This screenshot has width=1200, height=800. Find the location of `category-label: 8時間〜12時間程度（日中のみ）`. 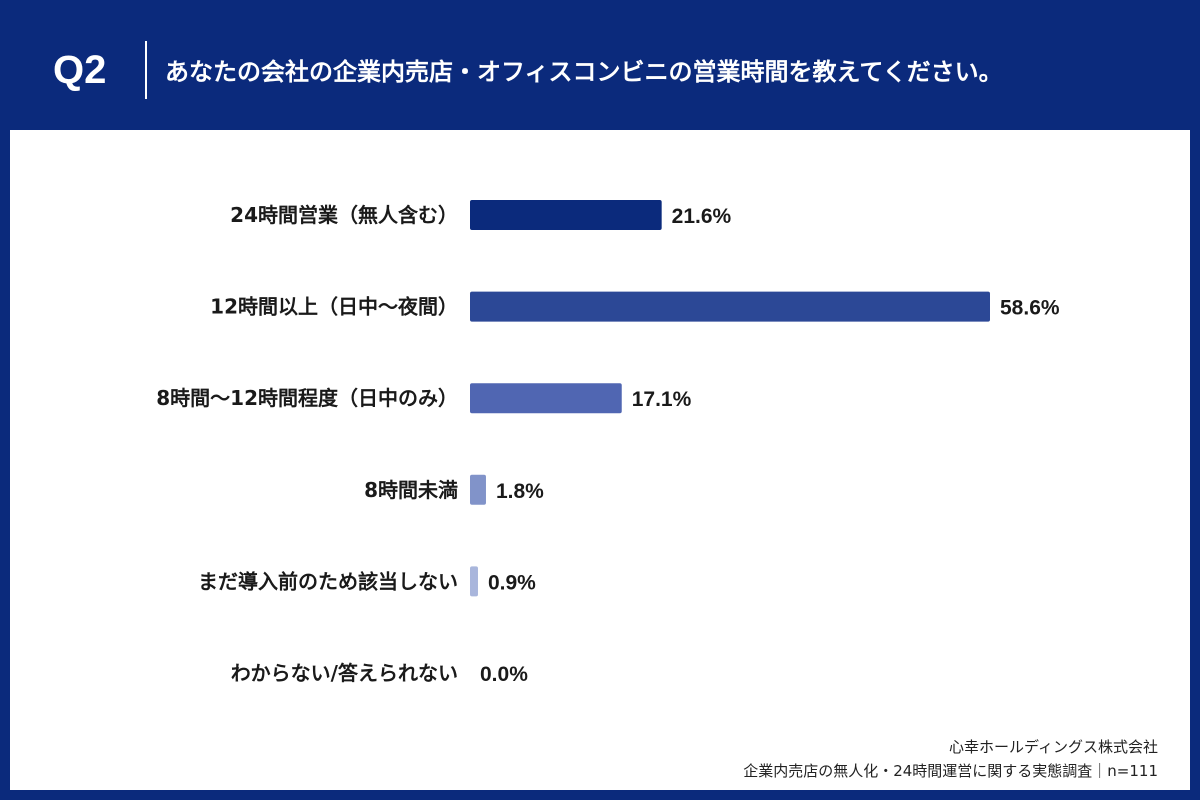

category-label: 8時間〜12時間程度（日中のみ） is located at coordinates (307, 398).